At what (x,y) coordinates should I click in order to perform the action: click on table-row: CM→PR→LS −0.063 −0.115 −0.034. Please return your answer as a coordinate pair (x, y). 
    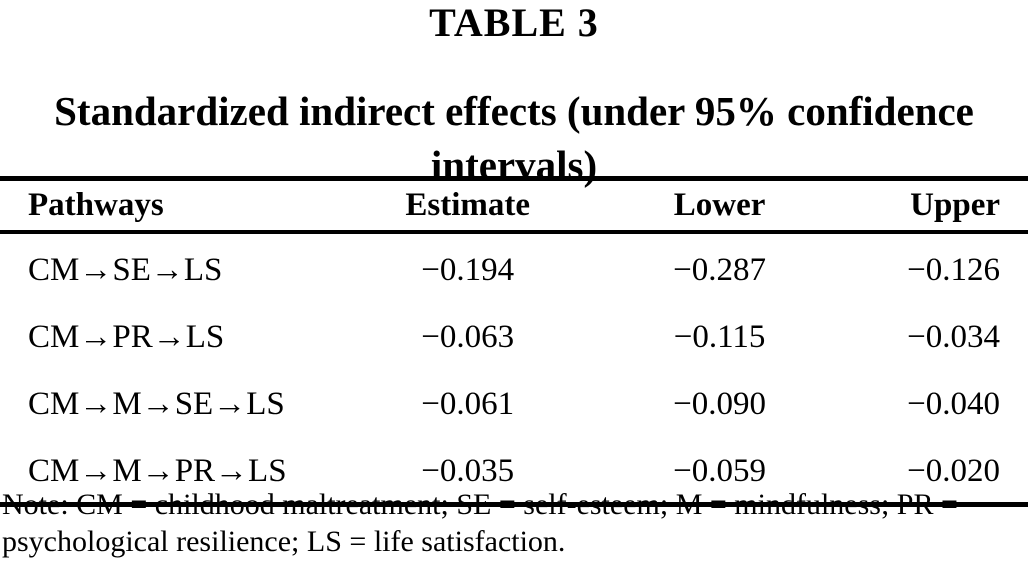
    Looking at the image, I should click on (514, 334).